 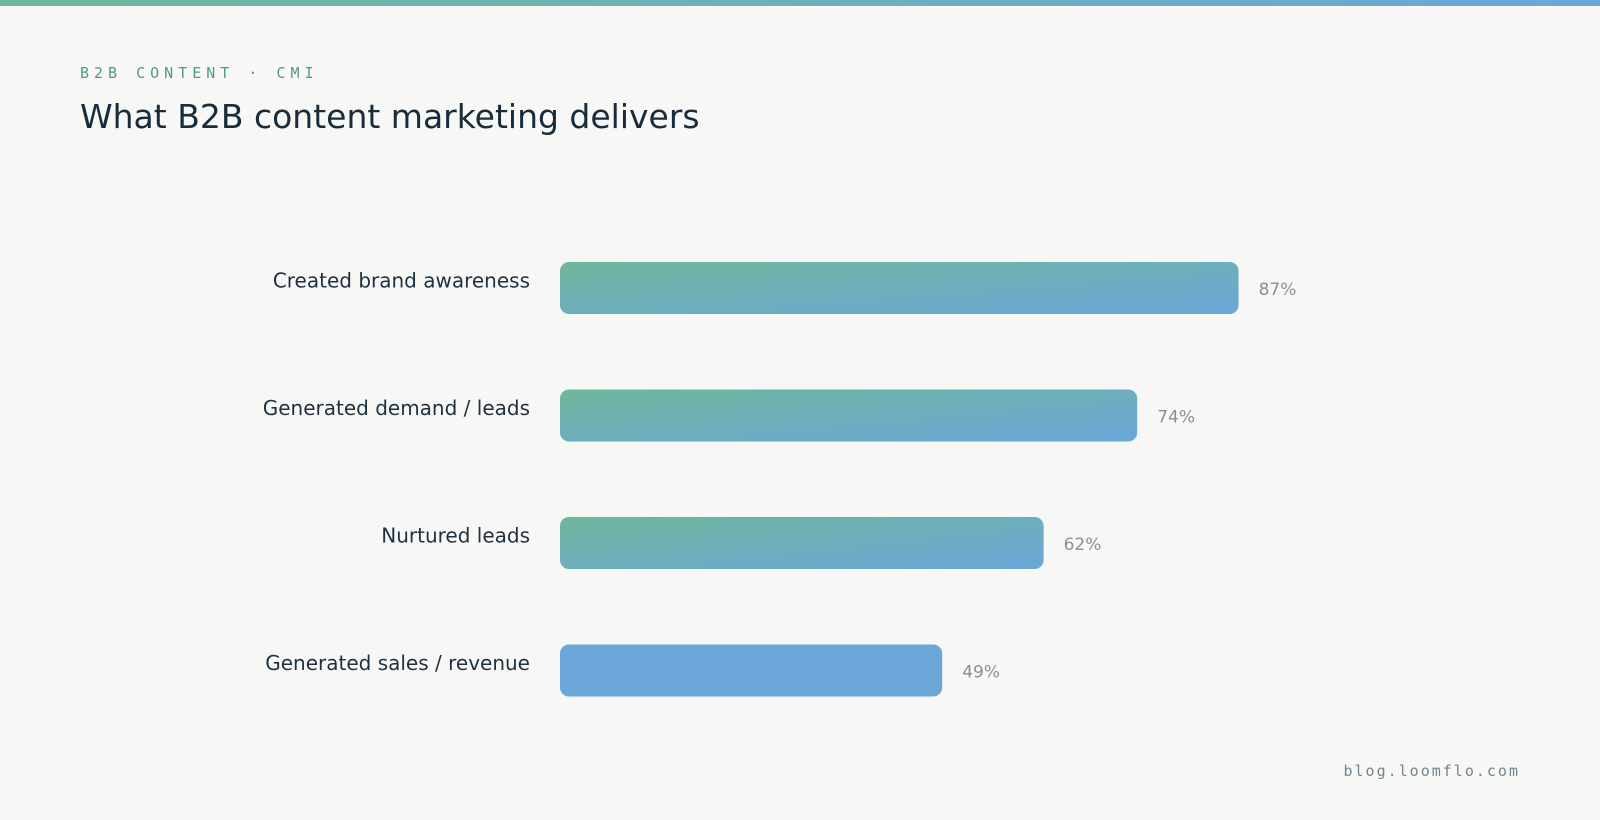 I want to click on top-stripe, so click(x=800, y=3).